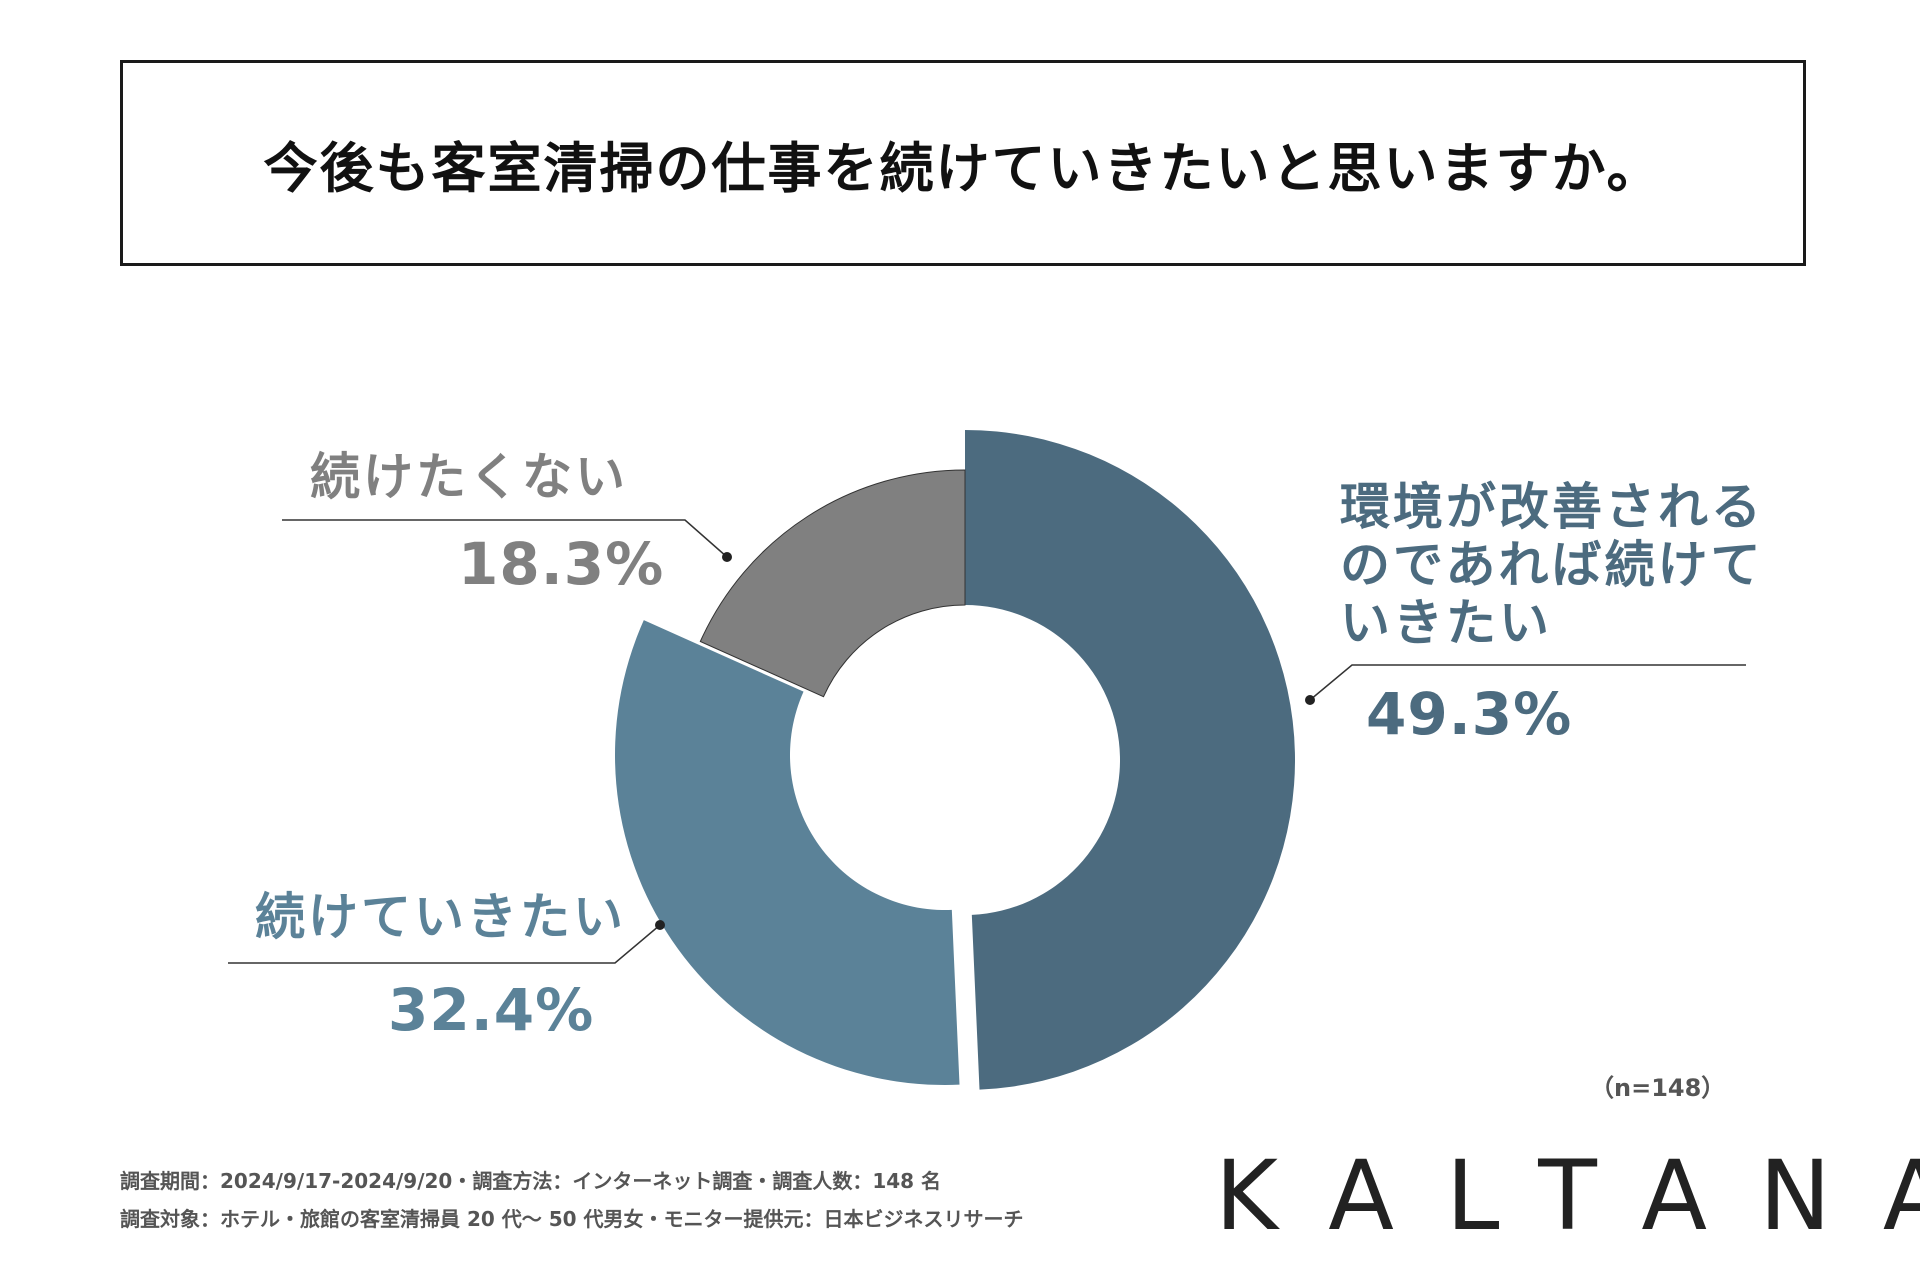 The height and width of the screenshot is (1280, 1920). Describe the element at coordinates (727, 557) in the screenshot. I see `leader-stop-dot` at that location.